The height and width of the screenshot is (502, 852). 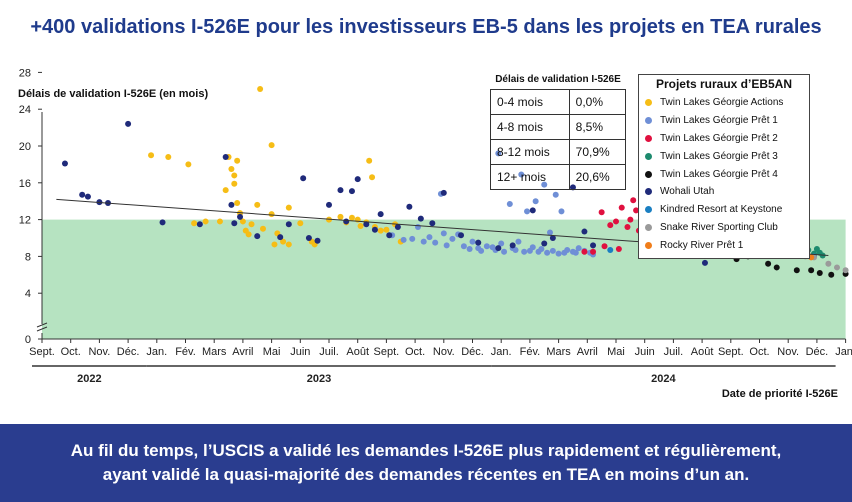 What do you see at coordinates (597, 102) in the screenshot?
I see `percent-cell: 0,0%` at bounding box center [597, 102].